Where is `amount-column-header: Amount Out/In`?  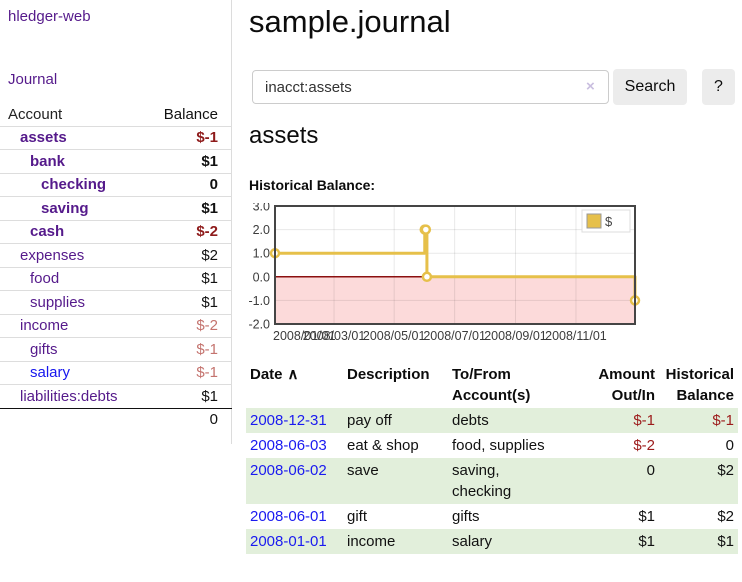
amount-column-header: Amount Out/In is located at coordinates (626, 385).